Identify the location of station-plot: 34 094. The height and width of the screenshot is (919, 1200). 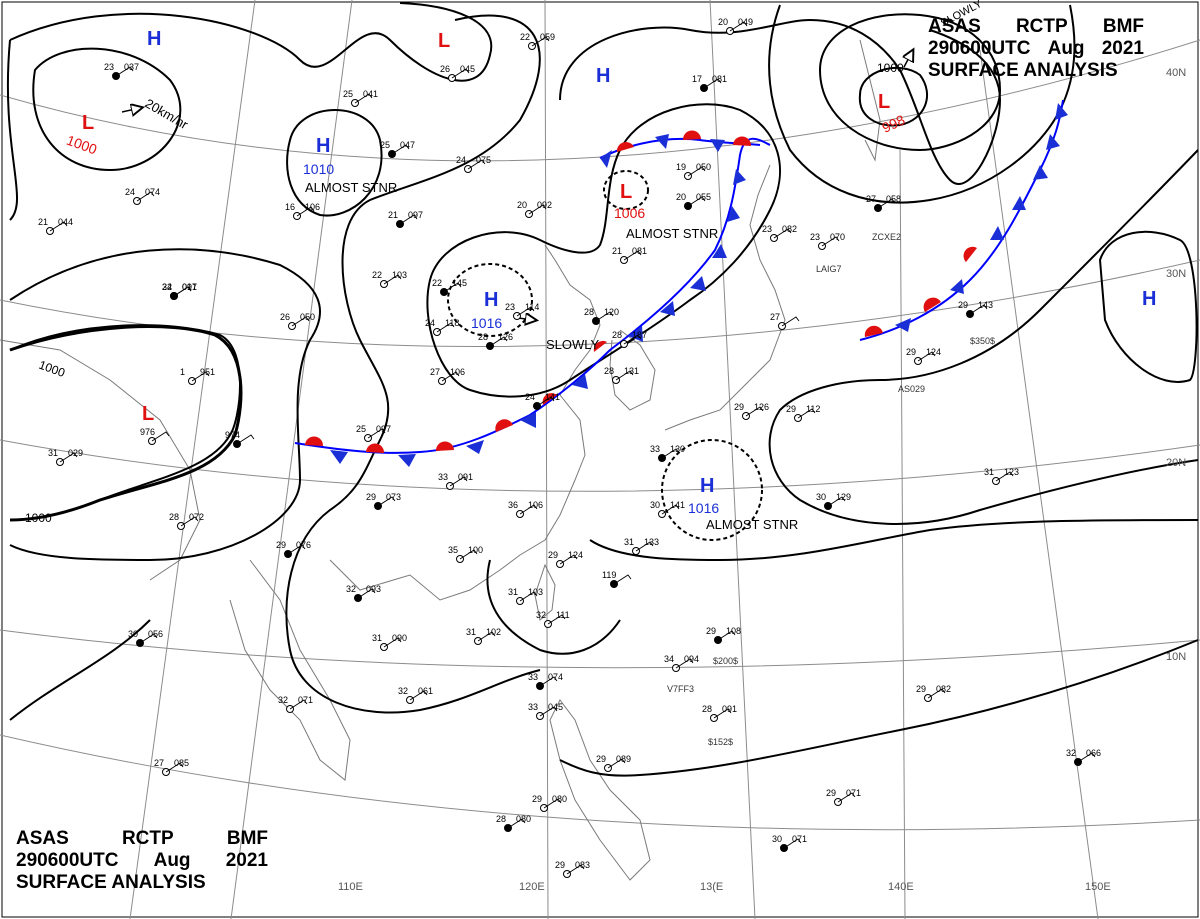
(681, 663).